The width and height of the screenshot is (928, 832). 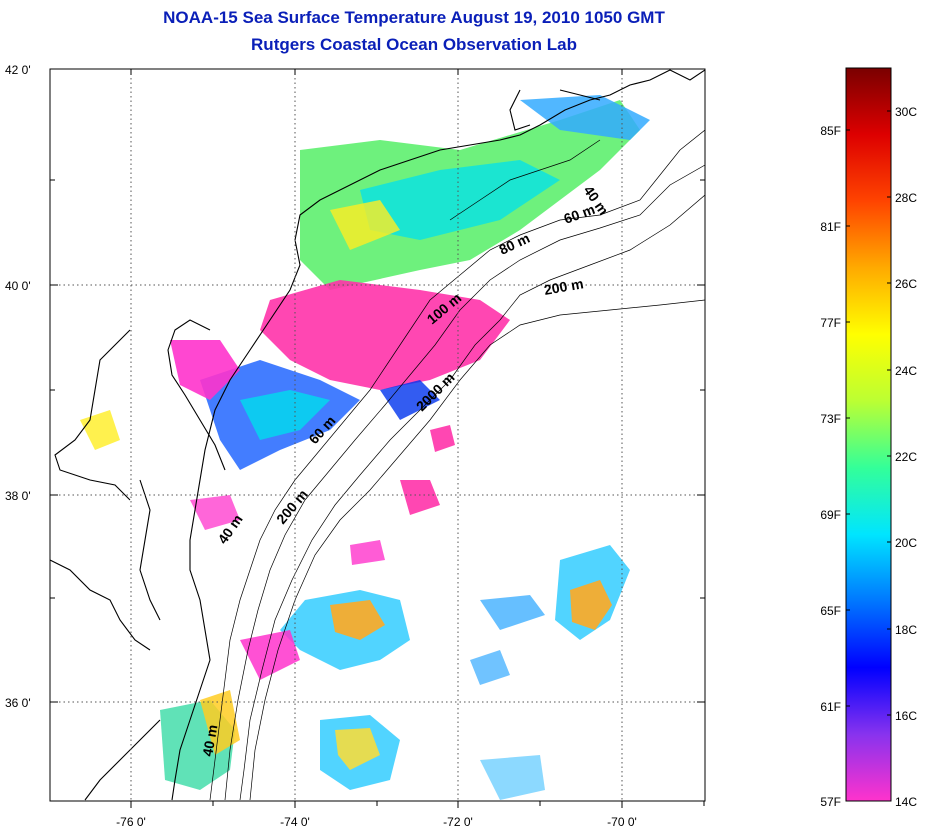 I want to click on colorbar-label-c: 28C, so click(x=906, y=198).